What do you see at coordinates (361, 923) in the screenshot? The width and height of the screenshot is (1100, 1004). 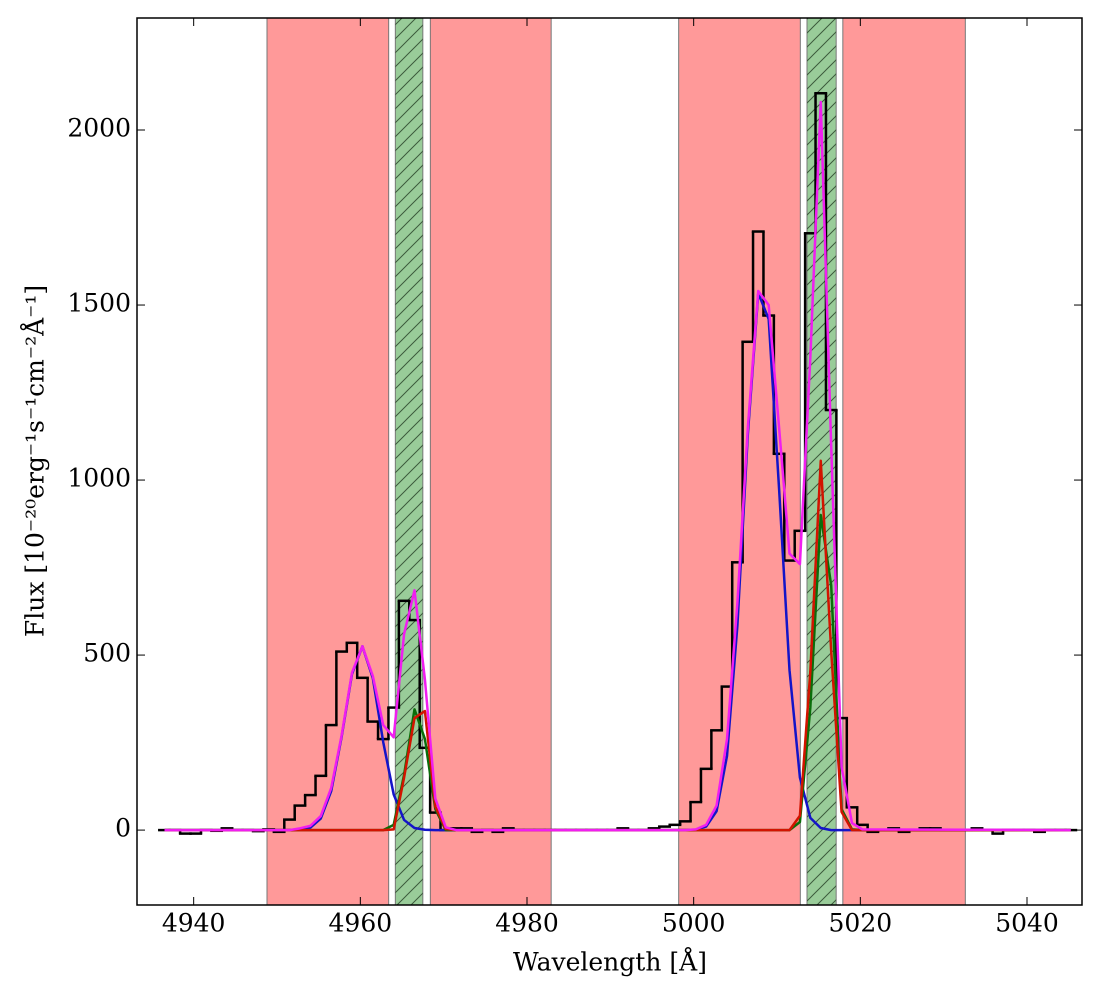 I see `x-tick-label: 4960` at bounding box center [361, 923].